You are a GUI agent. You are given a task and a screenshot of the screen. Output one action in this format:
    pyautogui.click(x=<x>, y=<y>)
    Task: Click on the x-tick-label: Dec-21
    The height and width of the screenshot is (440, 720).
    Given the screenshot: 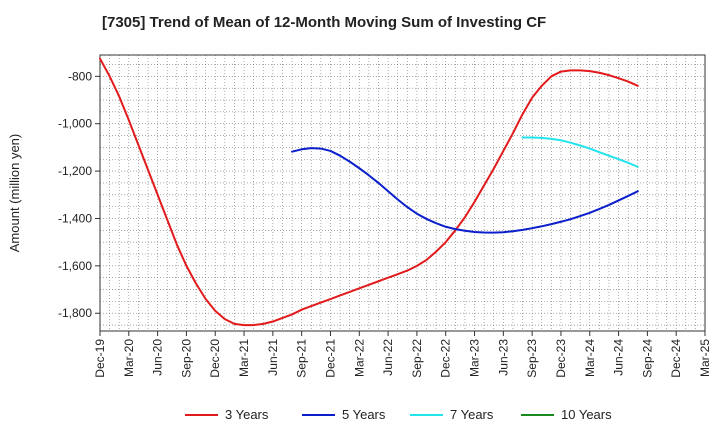 What is the action you would take?
    pyautogui.click(x=330, y=358)
    